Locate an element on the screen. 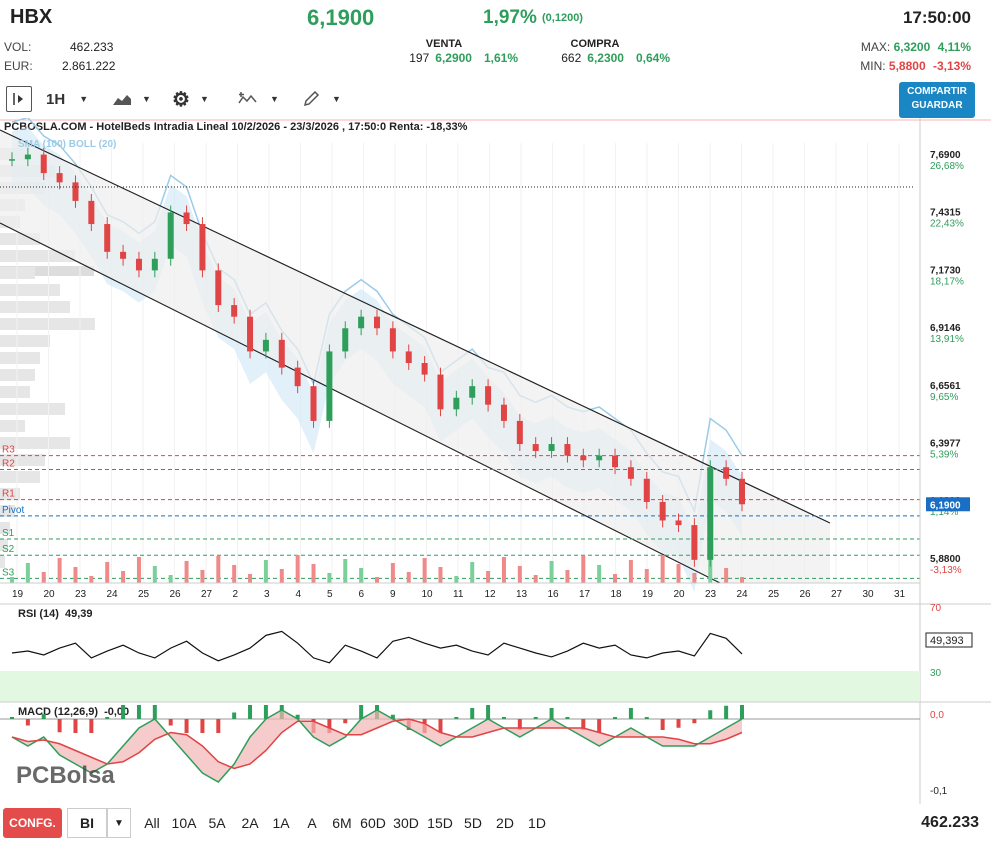  overlay-legend: SMA (100) BOLL (20) is located at coordinates (67, 144).